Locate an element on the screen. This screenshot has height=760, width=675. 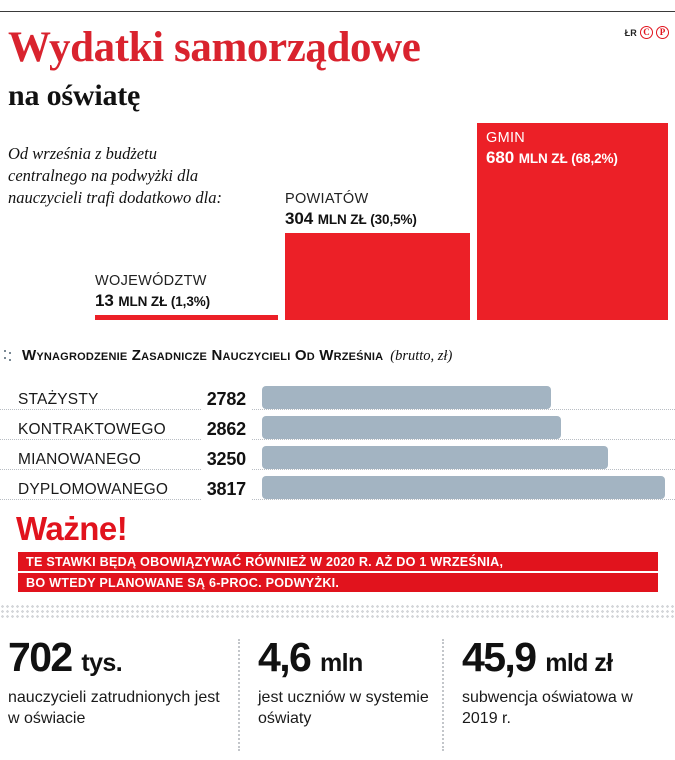
bar-column-gmin: GMIN 680 MLN ZŁ (68,2%) is located at coordinates (572, 221).